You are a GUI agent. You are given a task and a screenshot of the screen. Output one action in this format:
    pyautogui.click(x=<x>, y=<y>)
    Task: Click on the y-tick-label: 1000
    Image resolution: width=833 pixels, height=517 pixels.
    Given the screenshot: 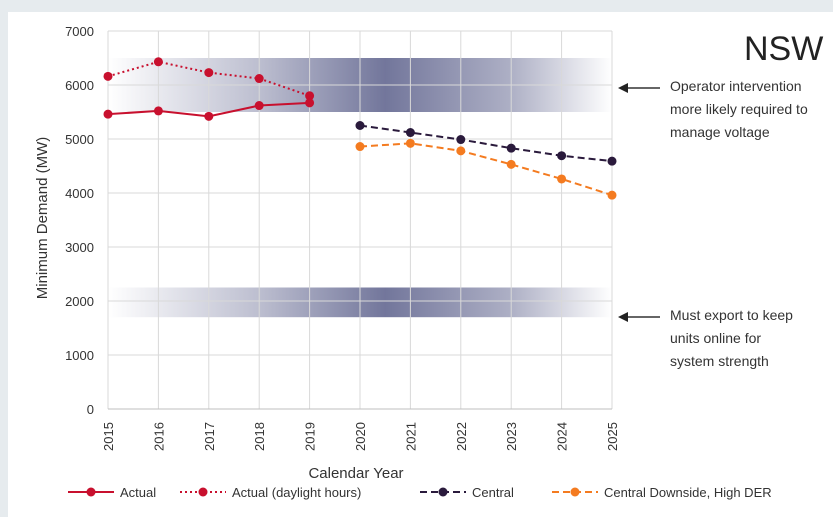 What is the action you would take?
    pyautogui.click(x=79, y=355)
    